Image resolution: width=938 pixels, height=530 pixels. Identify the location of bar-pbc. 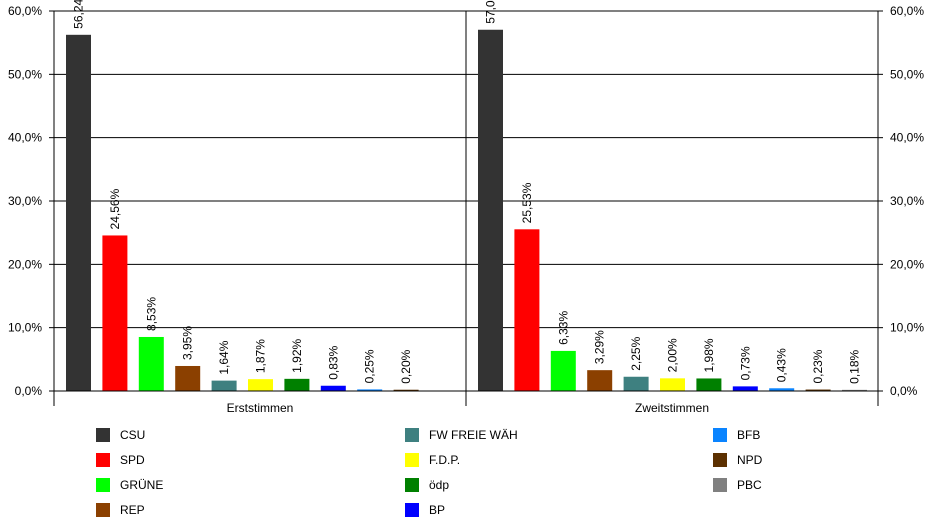
(854, 390).